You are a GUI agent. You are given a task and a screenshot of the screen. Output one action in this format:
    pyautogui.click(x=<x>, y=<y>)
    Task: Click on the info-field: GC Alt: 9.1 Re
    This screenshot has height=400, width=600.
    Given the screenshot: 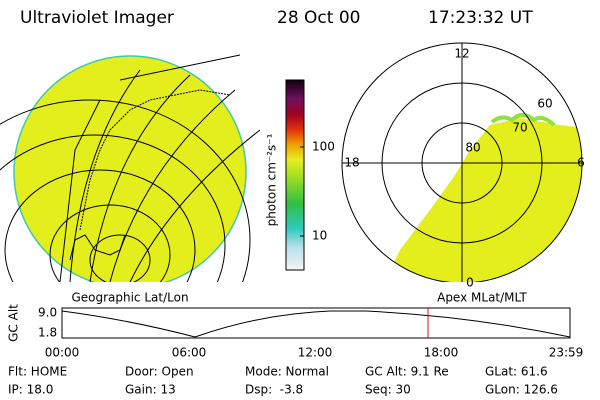 What is the action you would take?
    pyautogui.click(x=407, y=372)
    